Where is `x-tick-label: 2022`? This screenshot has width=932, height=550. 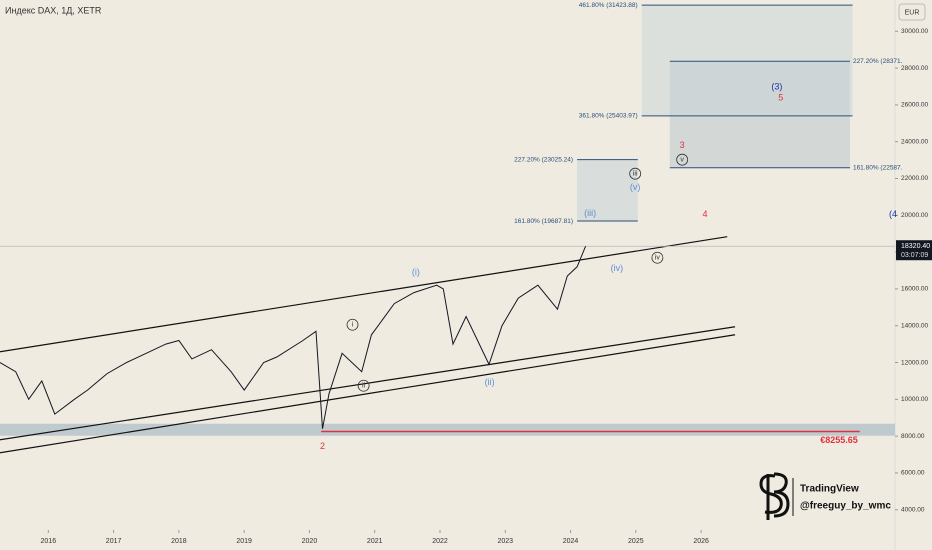 x-tick-label: 2022 is located at coordinates (440, 541).